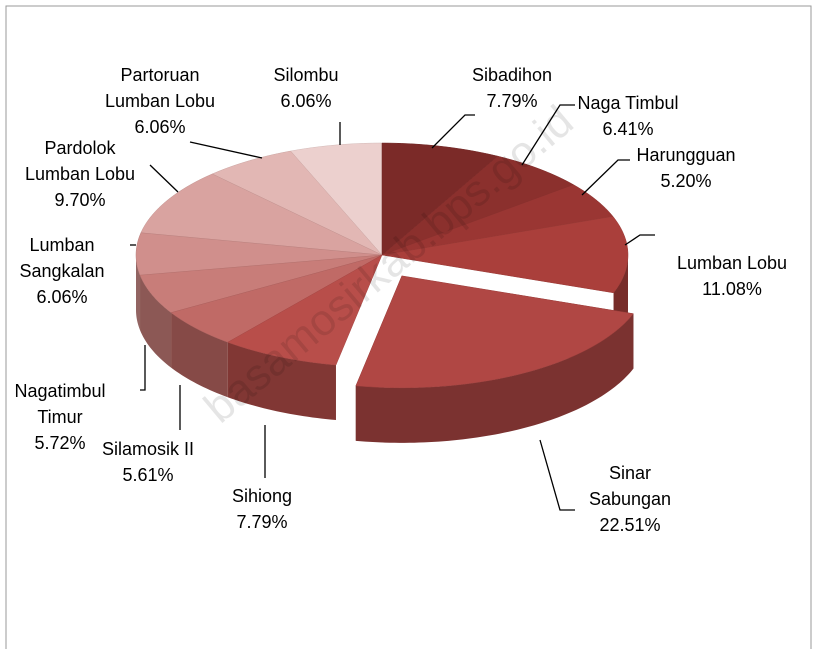  I want to click on data-label: Sibadihon 7.79%, so click(512, 88).